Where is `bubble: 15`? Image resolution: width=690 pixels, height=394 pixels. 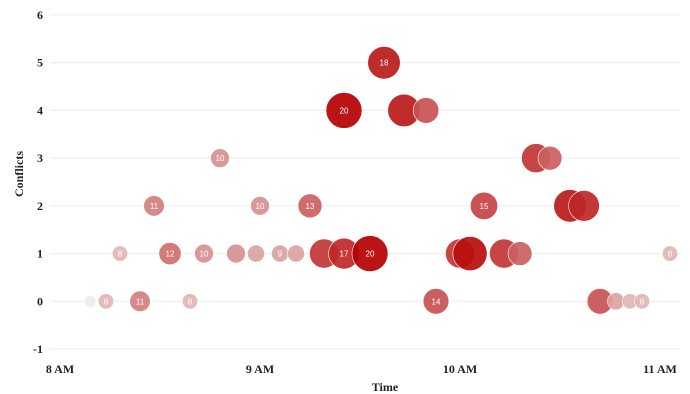 bubble: 15 is located at coordinates (484, 205).